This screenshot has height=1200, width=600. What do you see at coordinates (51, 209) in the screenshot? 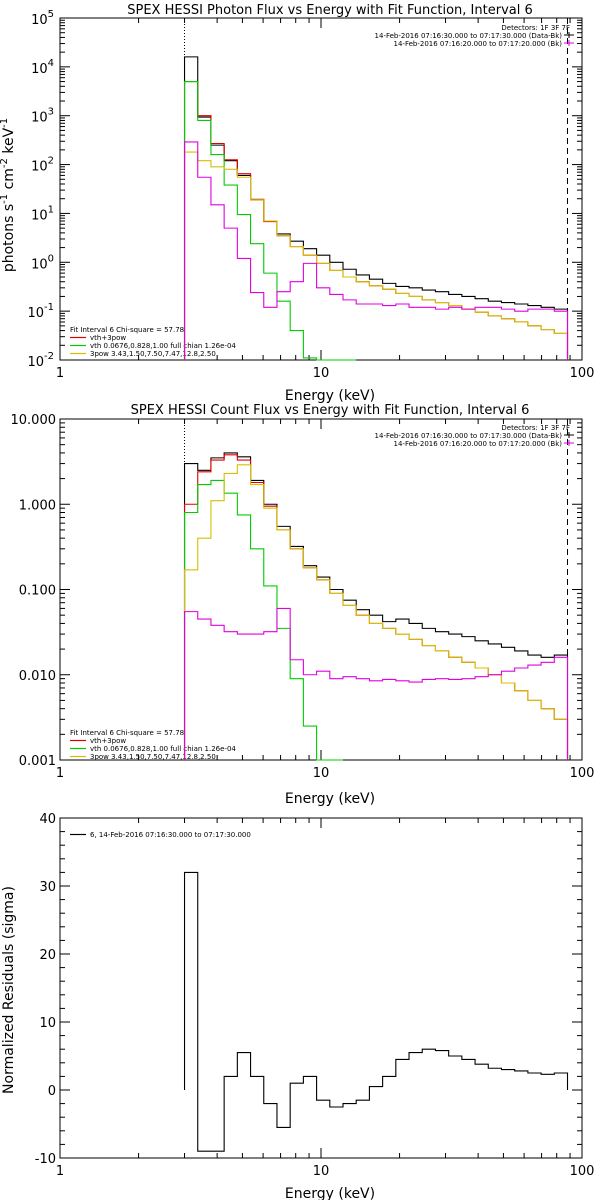
I see `y-tick-exponent: 1` at bounding box center [51, 209].